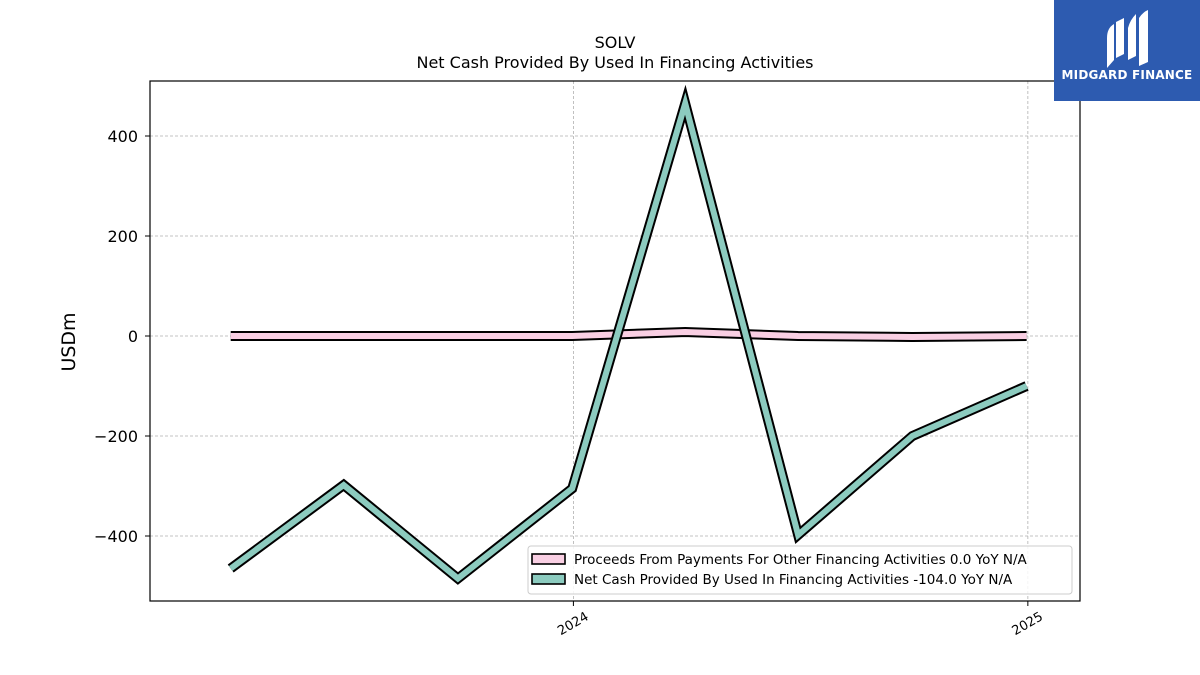  I want to click on legend-box, so click(800, 570).